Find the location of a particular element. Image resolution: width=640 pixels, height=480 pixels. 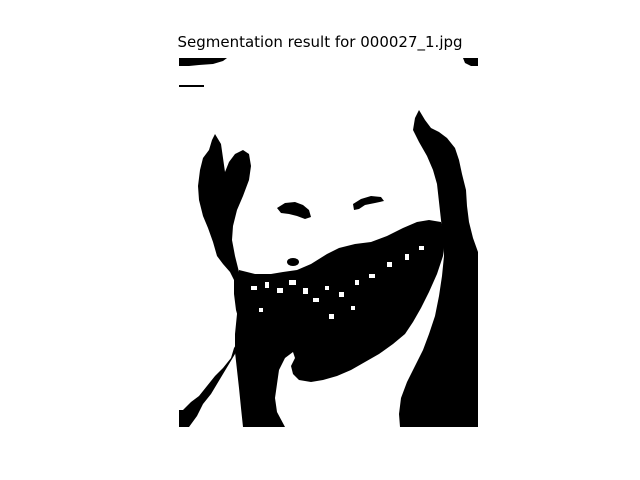

mask-highlight-speckles is located at coordinates (337, 282).